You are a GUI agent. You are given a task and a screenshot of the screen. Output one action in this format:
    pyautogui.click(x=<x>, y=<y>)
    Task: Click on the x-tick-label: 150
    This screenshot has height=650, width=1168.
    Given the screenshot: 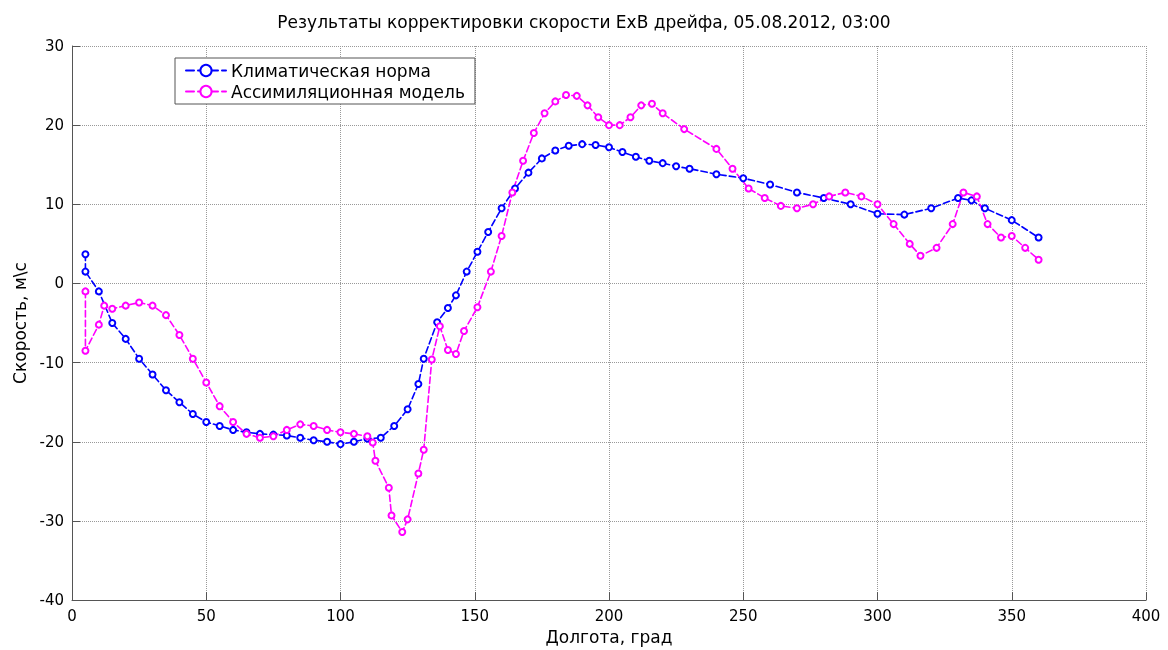 What is the action you would take?
    pyautogui.click(x=475, y=615)
    